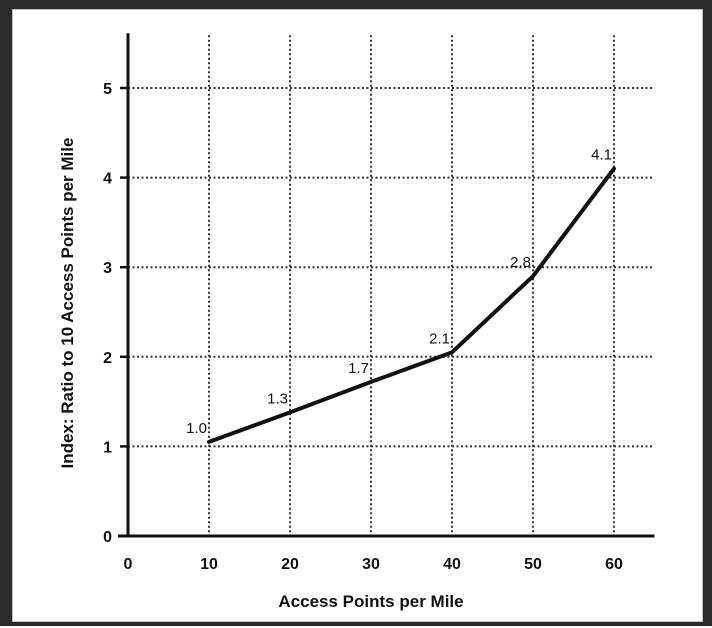 Image resolution: width=712 pixels, height=628 pixels. Describe the element at coordinates (439, 338) in the screenshot. I see `data-label: 2.1` at that location.